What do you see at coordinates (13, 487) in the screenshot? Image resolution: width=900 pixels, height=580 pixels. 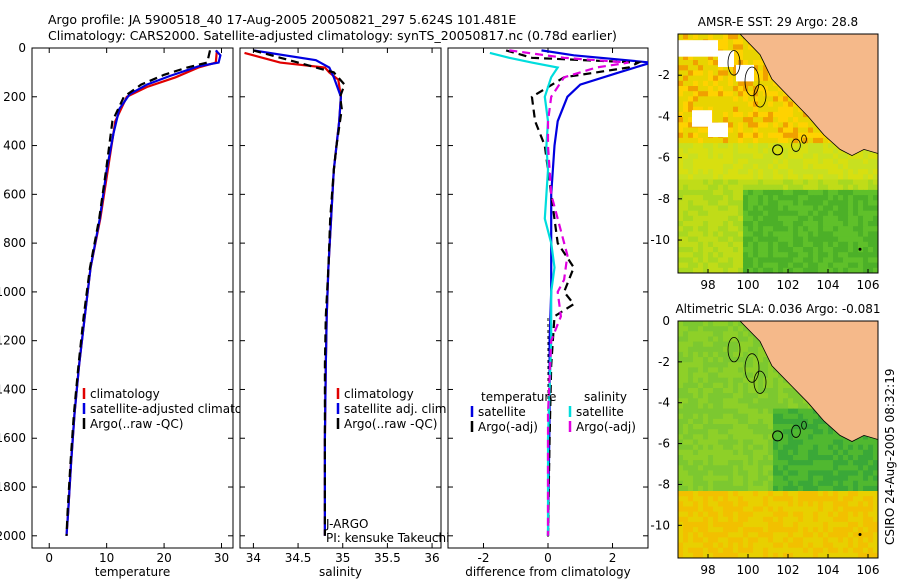 I see `y-tick-label: 1800` at bounding box center [13, 487].